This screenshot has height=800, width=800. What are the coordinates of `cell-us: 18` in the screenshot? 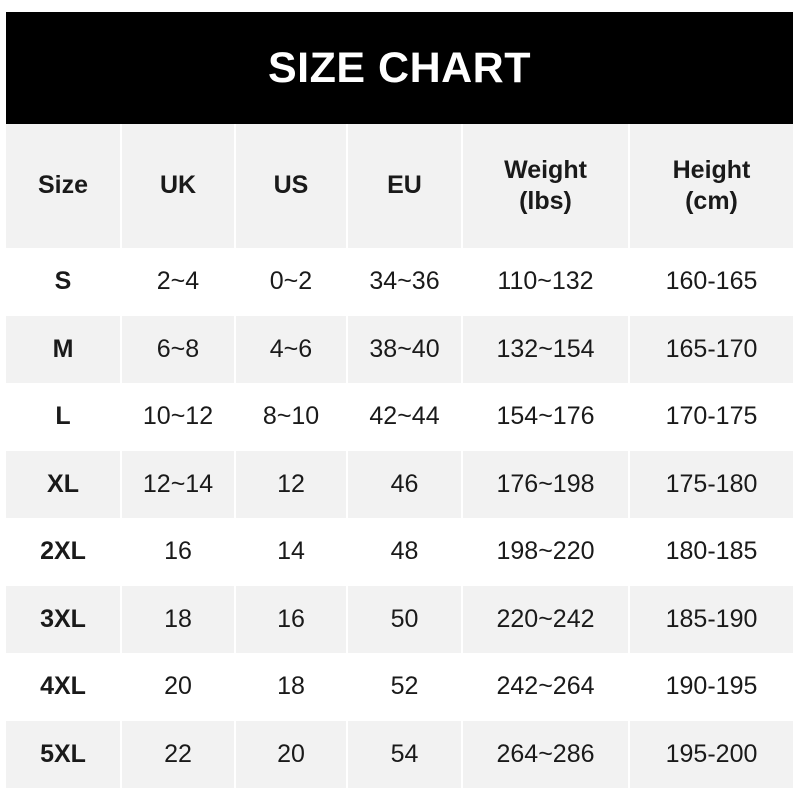 It's located at (291, 687).